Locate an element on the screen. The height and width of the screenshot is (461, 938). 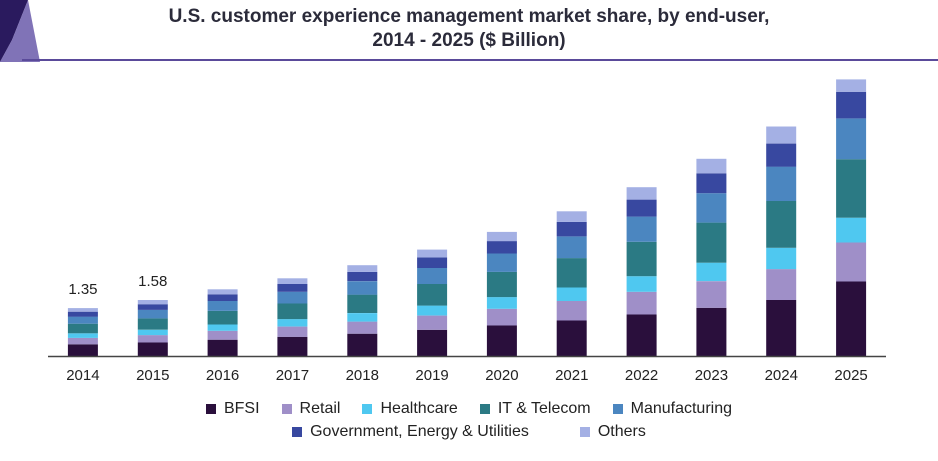
legend-label-retail: Retail is located at coordinates (320, 408).